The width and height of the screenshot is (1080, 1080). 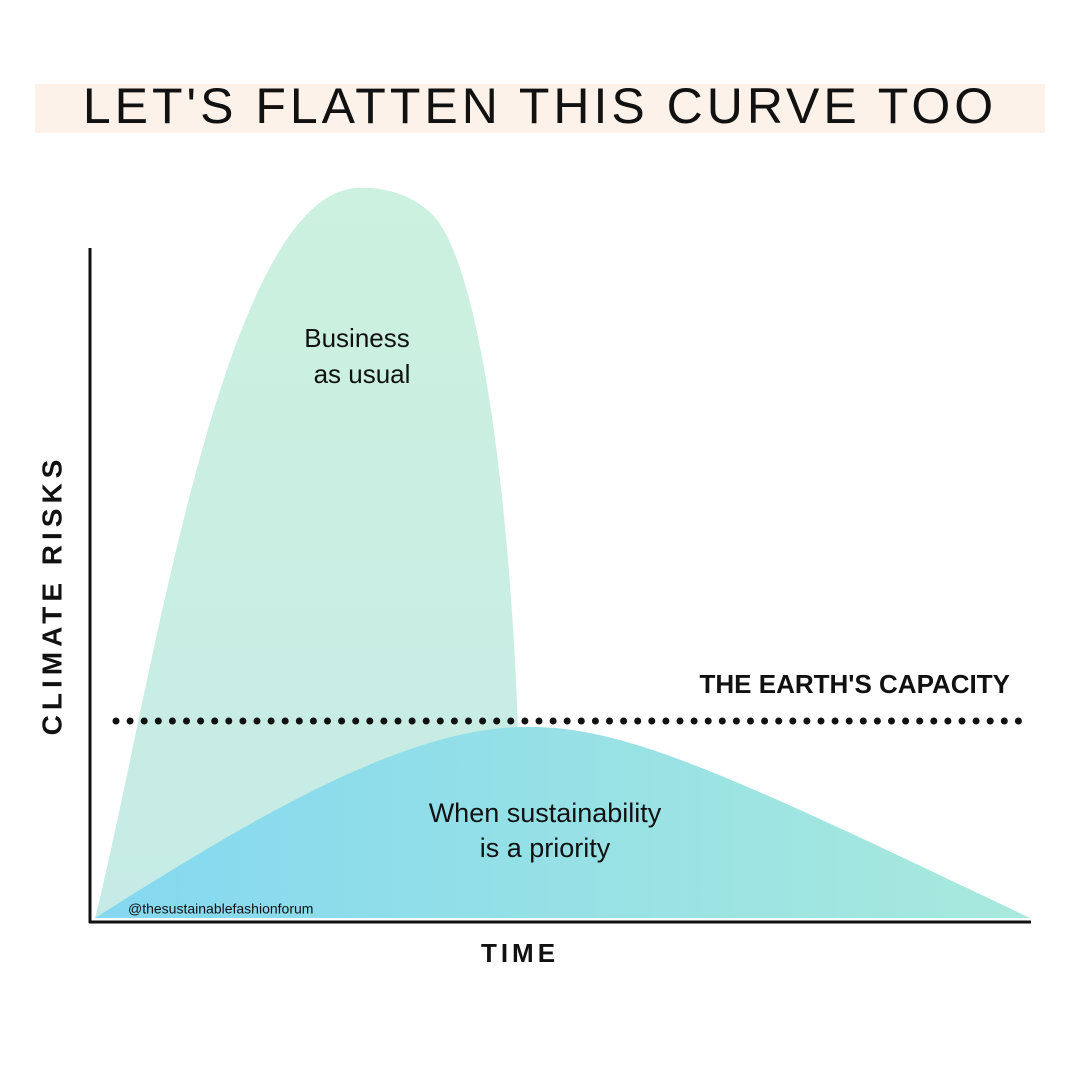 I want to click on curve-label: Business, so click(x=357, y=338).